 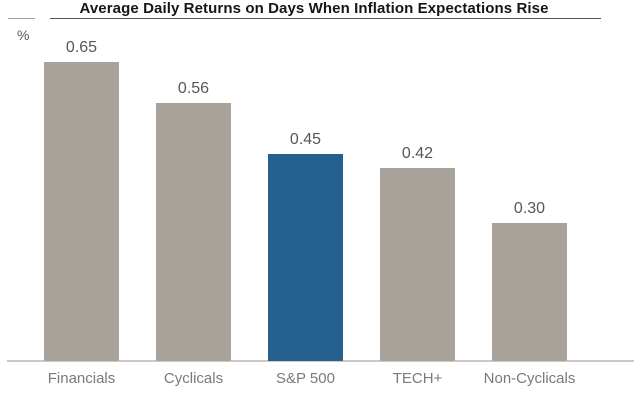 What do you see at coordinates (81, 211) in the screenshot?
I see `bar-financials` at bounding box center [81, 211].